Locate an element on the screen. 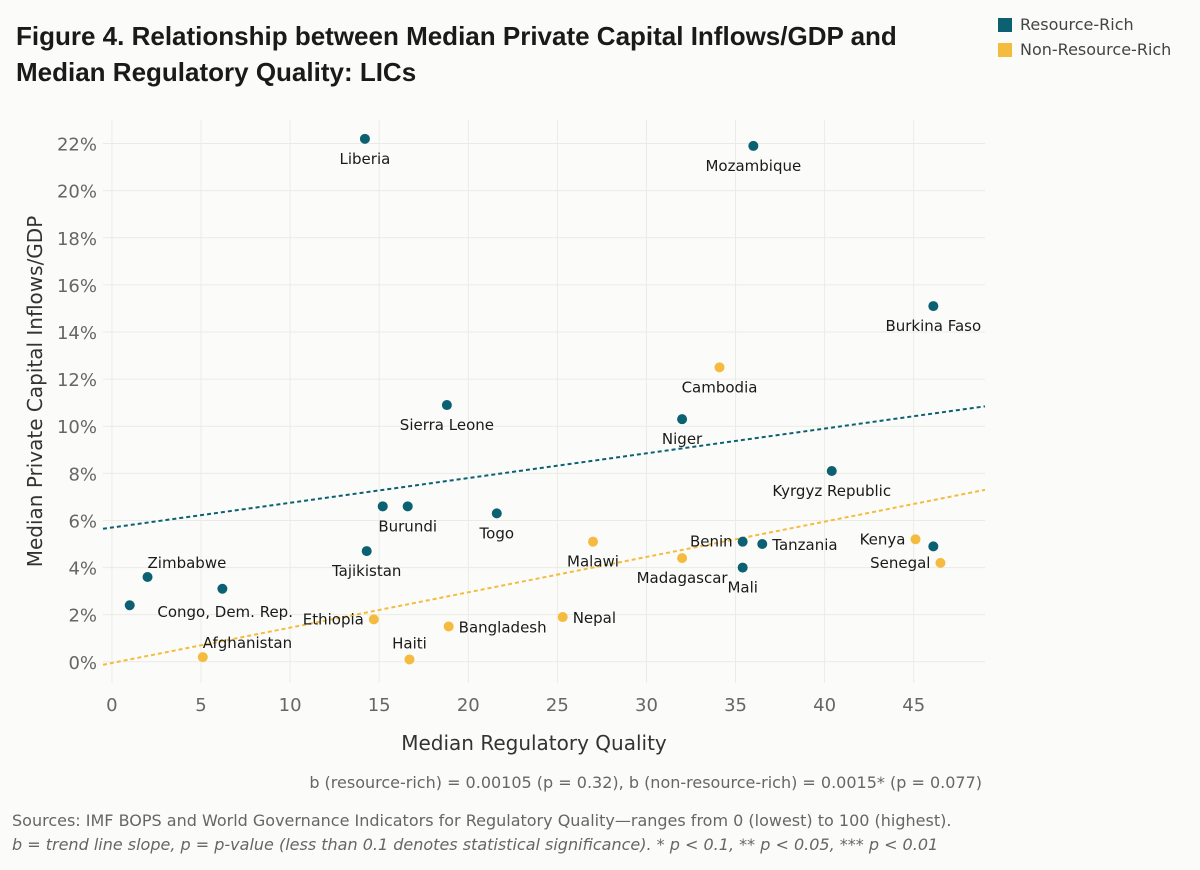 This screenshot has height=870, width=1200. y-tick-label: 20% is located at coordinates (77, 192).